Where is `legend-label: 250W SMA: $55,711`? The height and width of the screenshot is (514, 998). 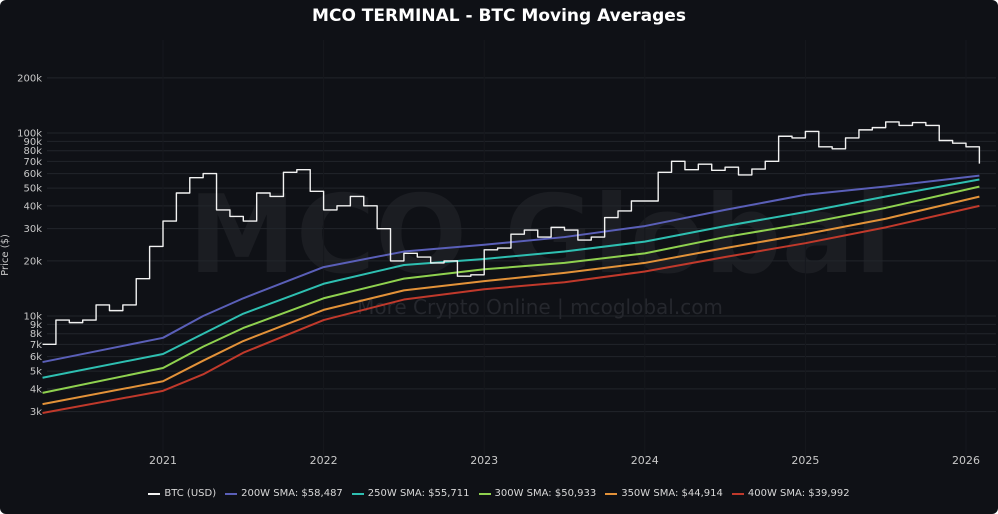
legend-label: 250W SMA: $55,711 is located at coordinates (418, 493).